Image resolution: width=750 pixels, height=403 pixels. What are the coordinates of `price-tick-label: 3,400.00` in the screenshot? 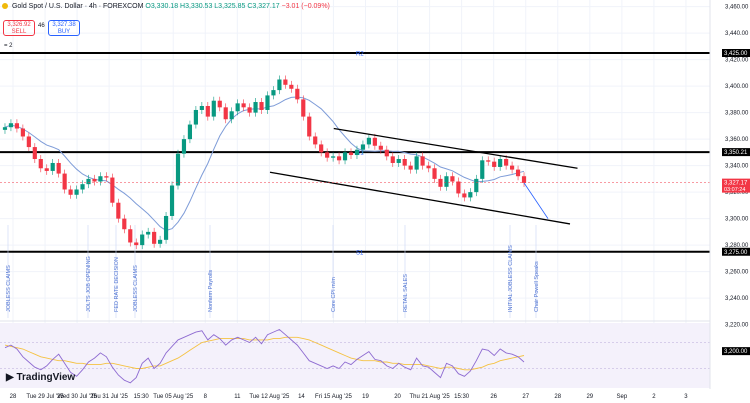 It's located at (737, 87).